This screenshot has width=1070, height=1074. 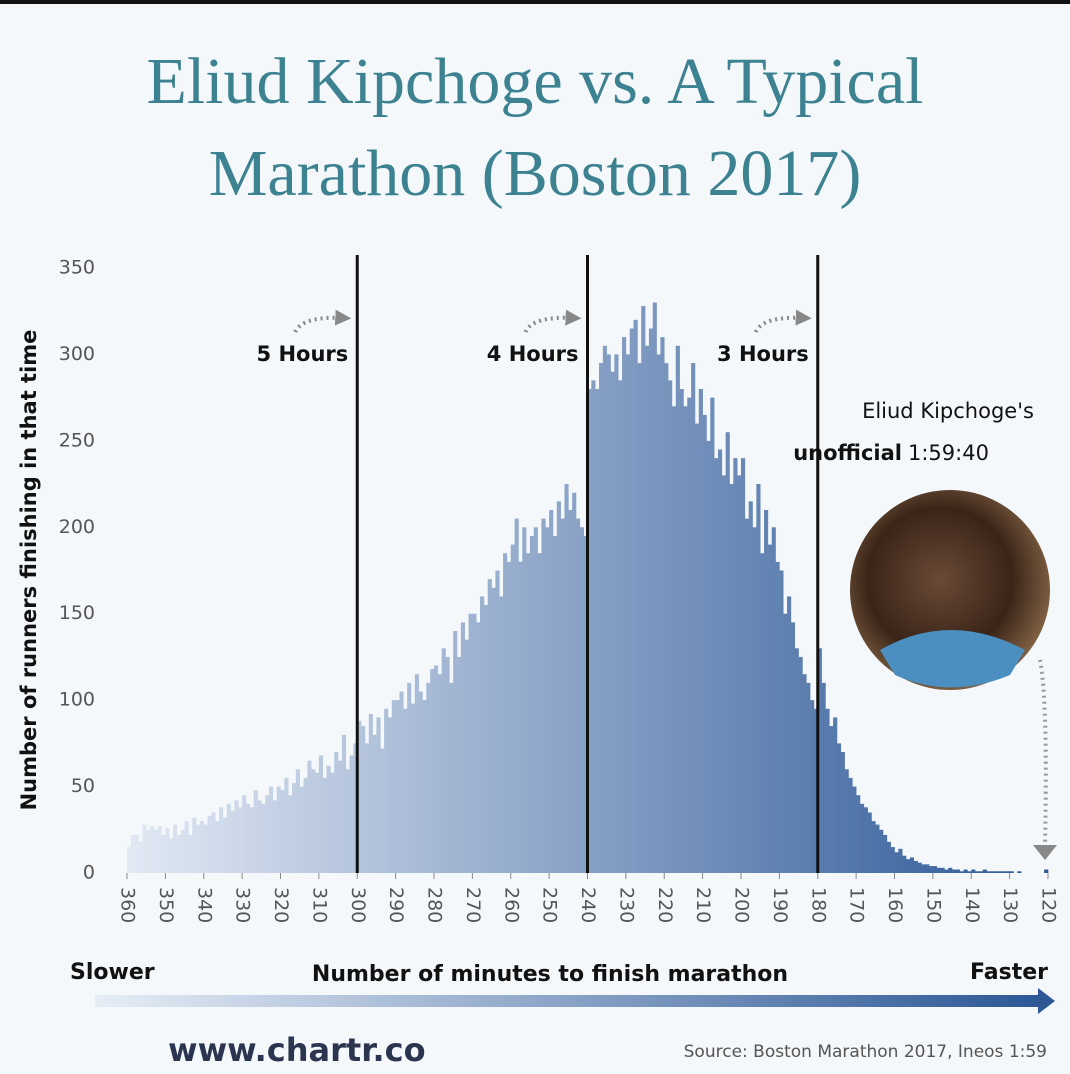 I want to click on y-tick-label: 100, so click(x=77, y=700).